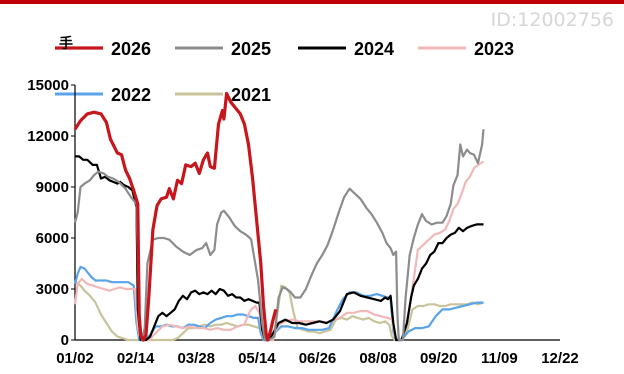 This screenshot has width=624, height=374. Describe the element at coordinates (131, 49) in the screenshot. I see `legend-label-2026: 2026` at that location.